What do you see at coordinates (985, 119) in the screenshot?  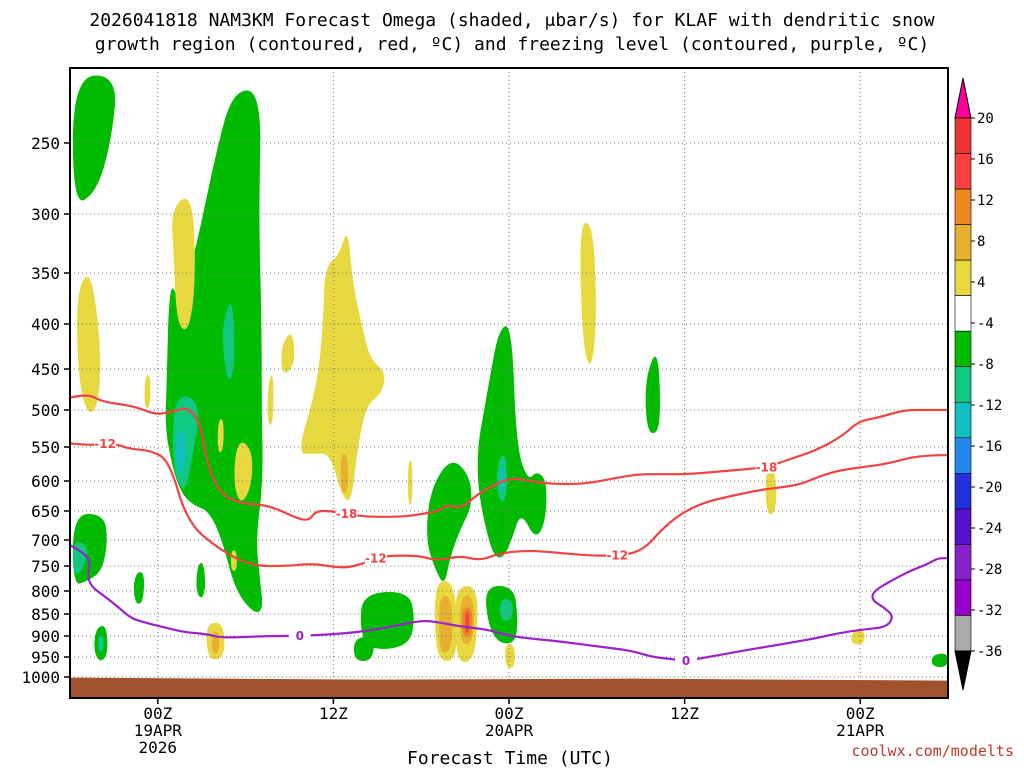 I see `colorbar-label: 20` at bounding box center [985, 119].